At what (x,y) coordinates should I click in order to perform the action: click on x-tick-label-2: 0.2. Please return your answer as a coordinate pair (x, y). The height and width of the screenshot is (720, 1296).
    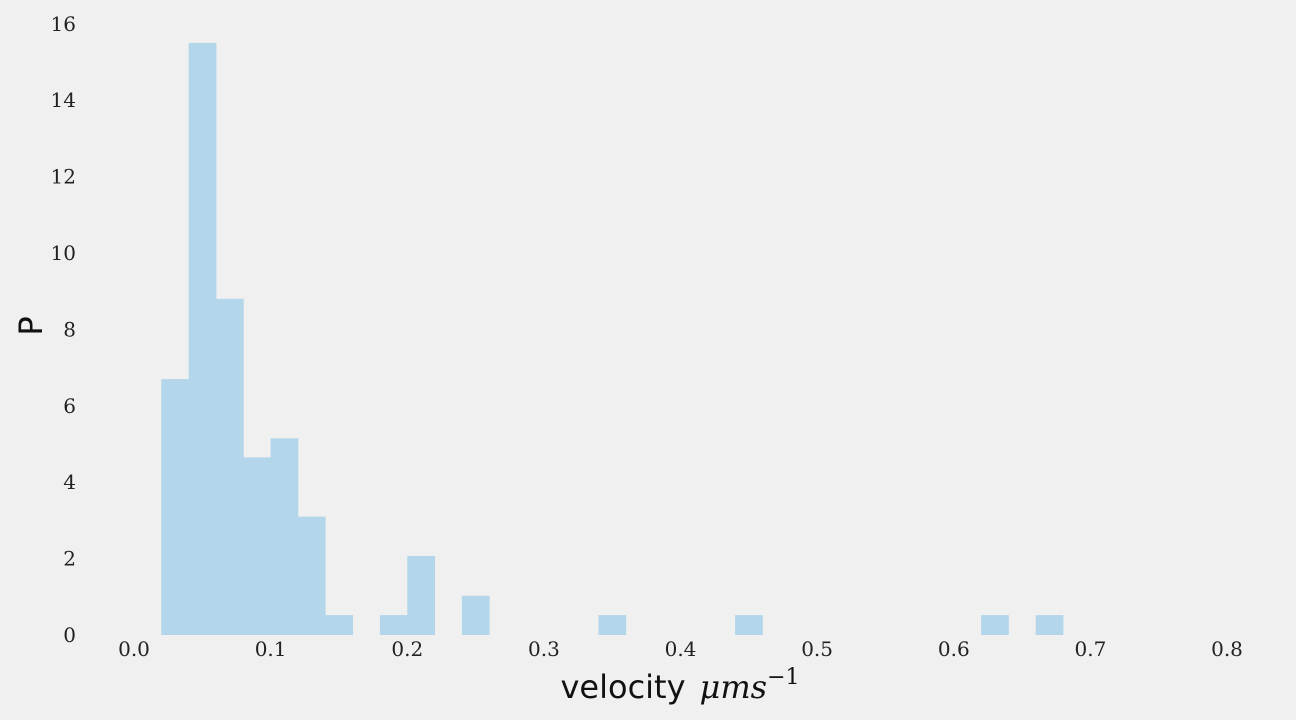
    Looking at the image, I should click on (407, 649).